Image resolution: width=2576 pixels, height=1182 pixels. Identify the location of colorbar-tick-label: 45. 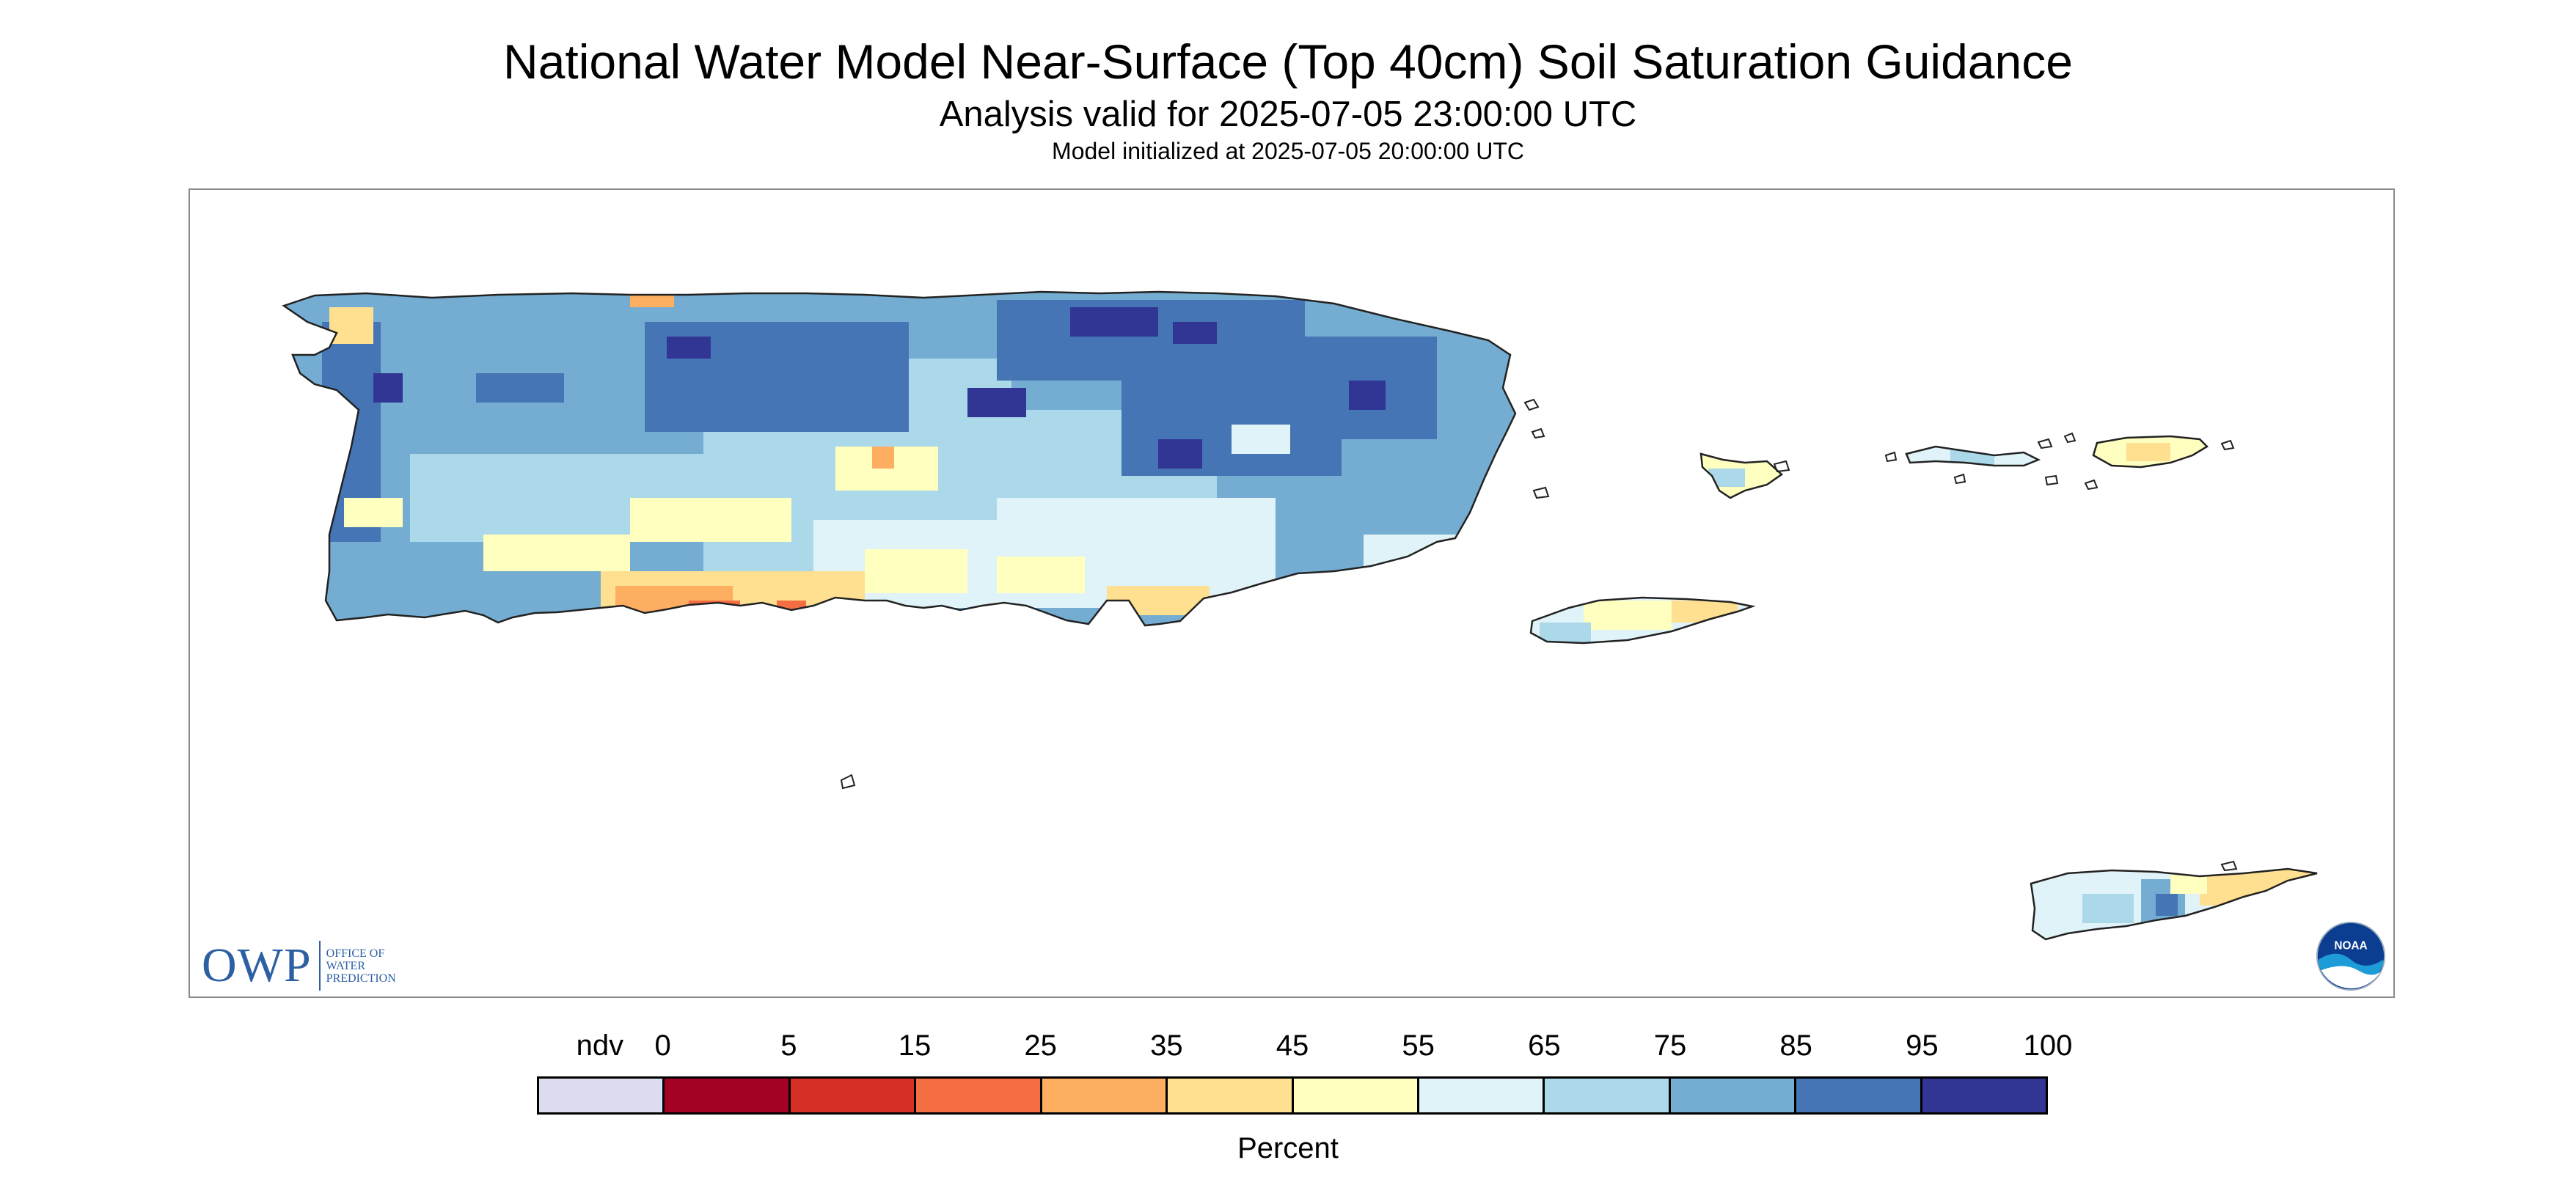
(1292, 1045).